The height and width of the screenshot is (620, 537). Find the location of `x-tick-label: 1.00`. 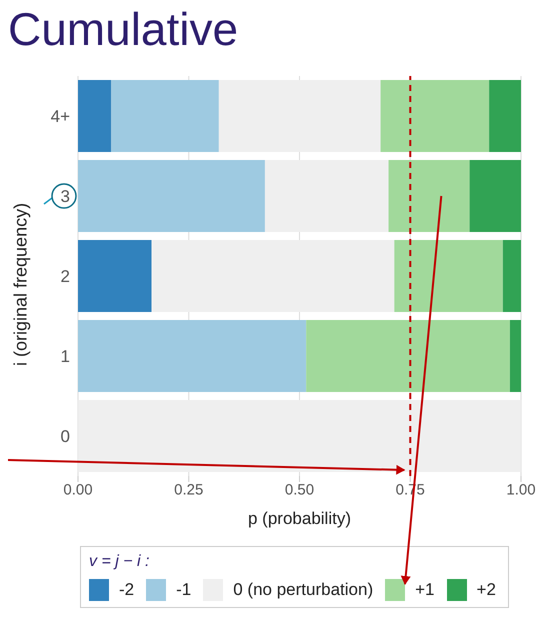

x-tick-label: 1.00 is located at coordinates (521, 490).